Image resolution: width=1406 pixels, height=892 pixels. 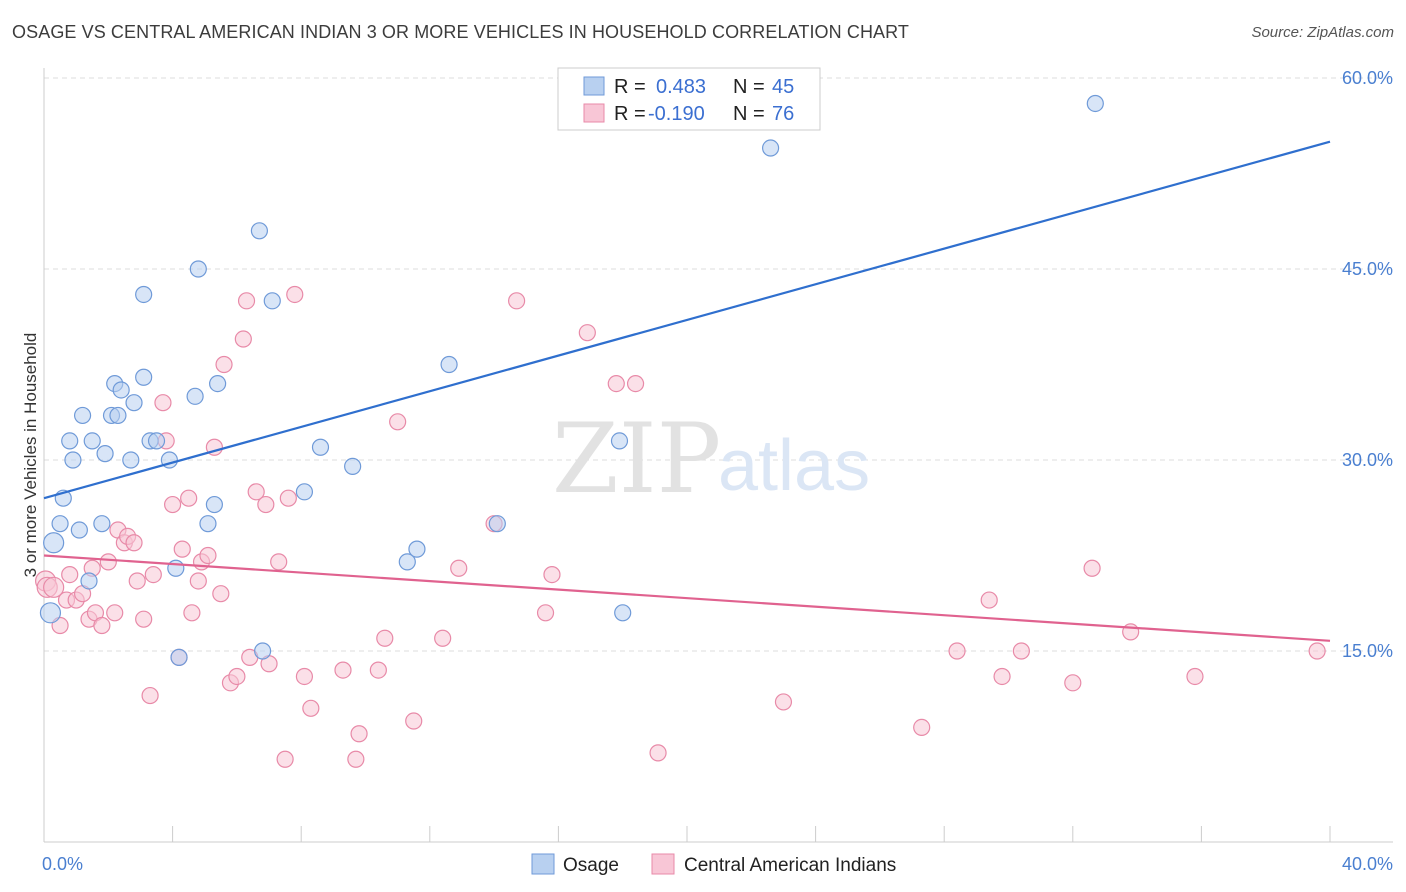 What do you see at coordinates (783, 87) in the screenshot?
I see `legend-n-value-osage: 45` at bounding box center [783, 87].